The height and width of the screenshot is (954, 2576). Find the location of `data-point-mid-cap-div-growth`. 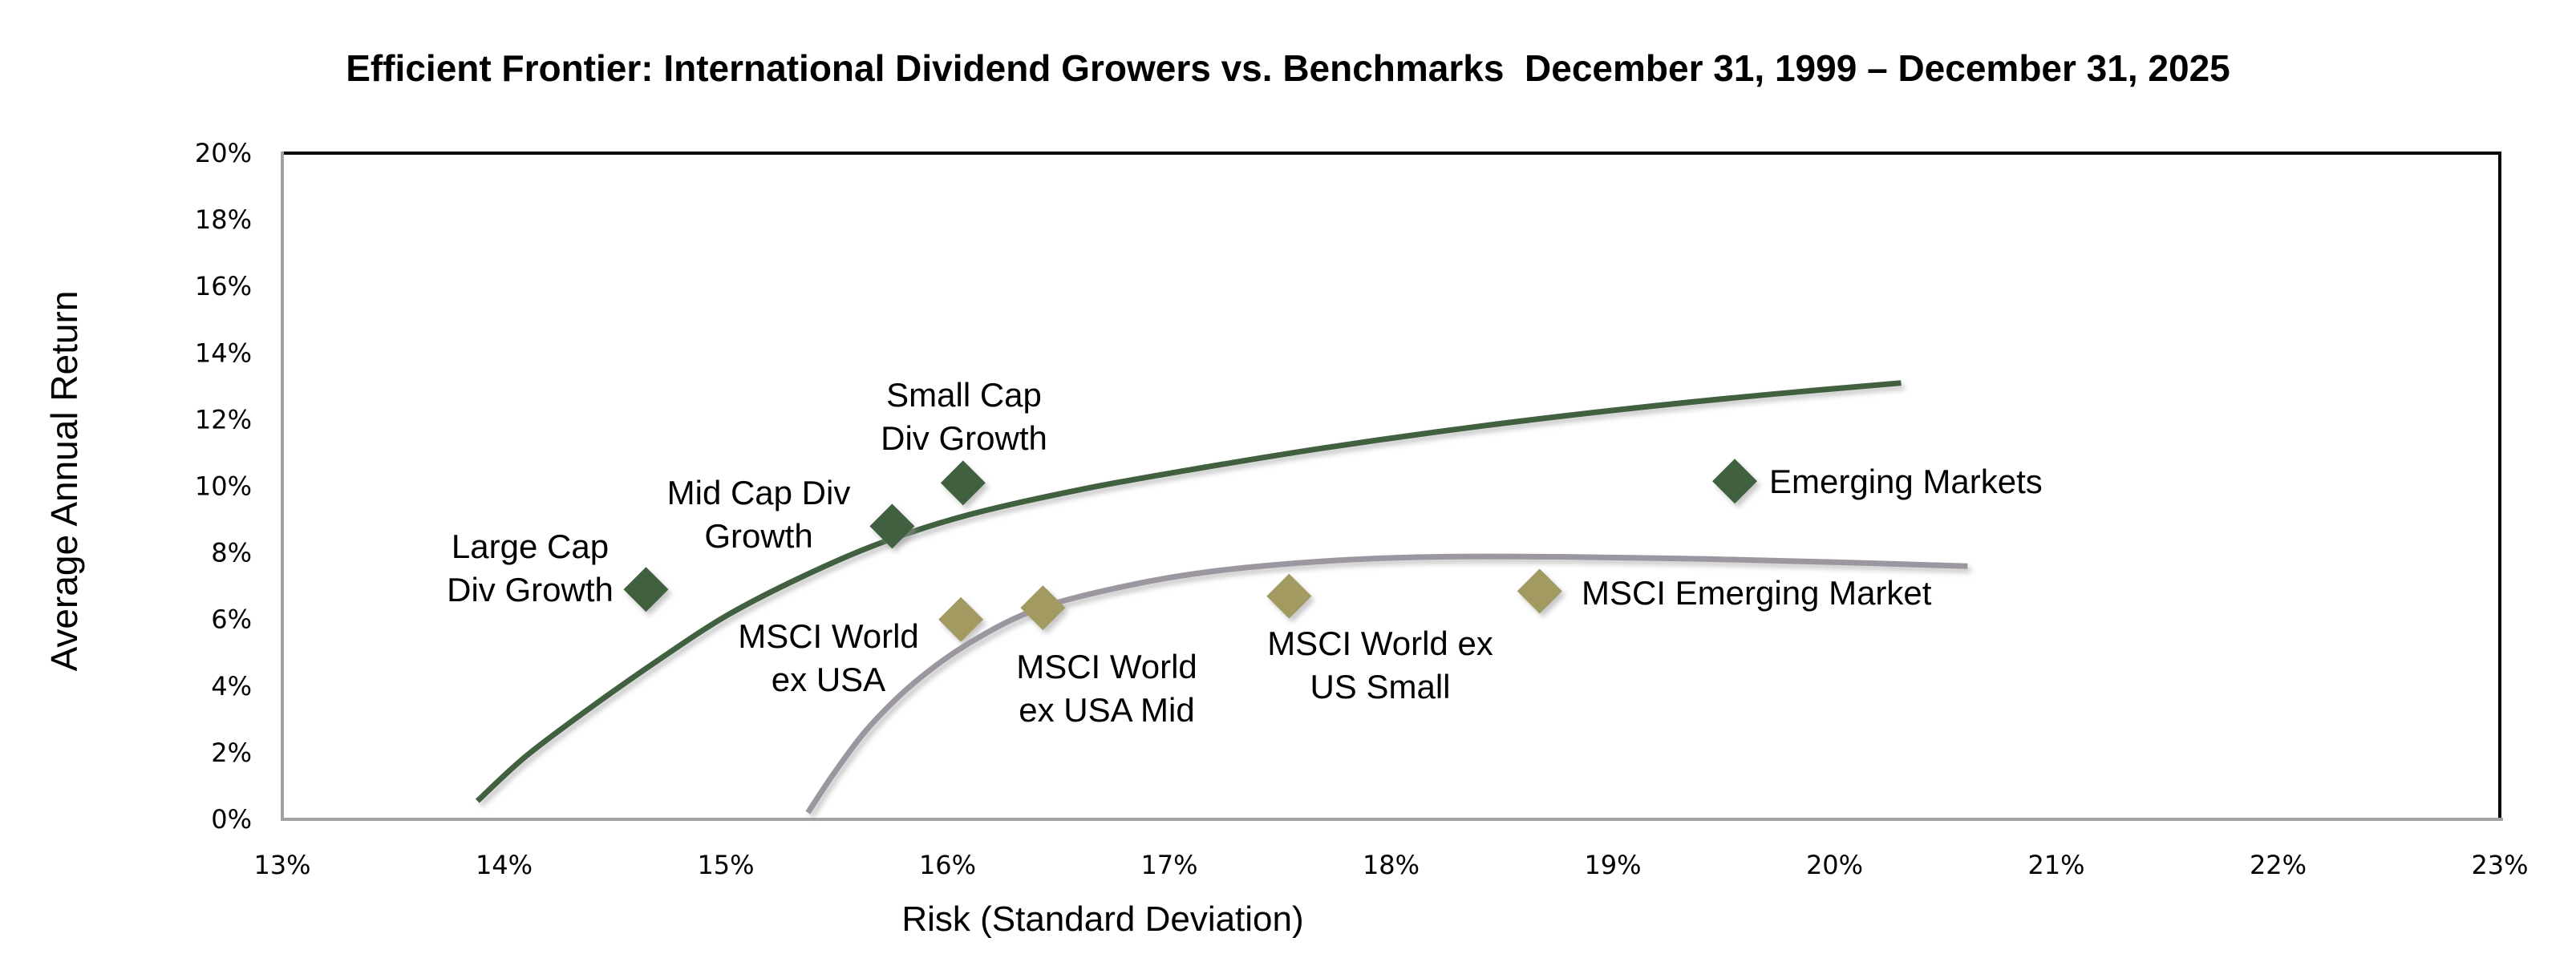

data-point-mid-cap-div-growth is located at coordinates (892, 526).